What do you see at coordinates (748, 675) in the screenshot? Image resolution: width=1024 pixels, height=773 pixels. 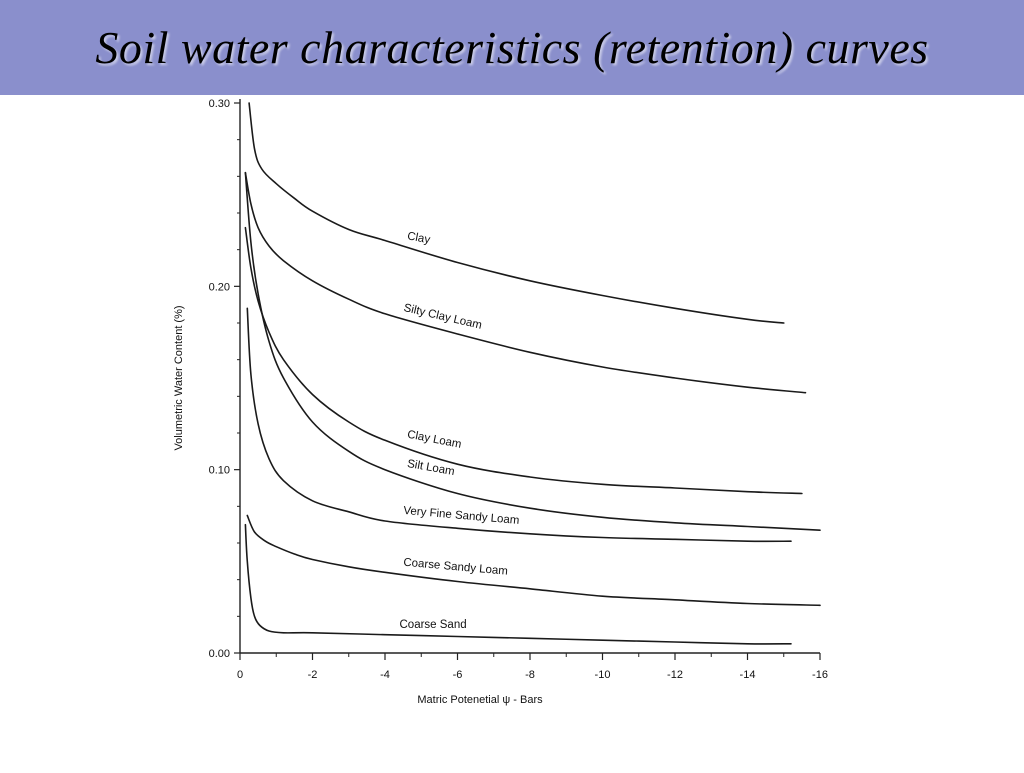 I see `x-tick-label: -14` at bounding box center [748, 675].